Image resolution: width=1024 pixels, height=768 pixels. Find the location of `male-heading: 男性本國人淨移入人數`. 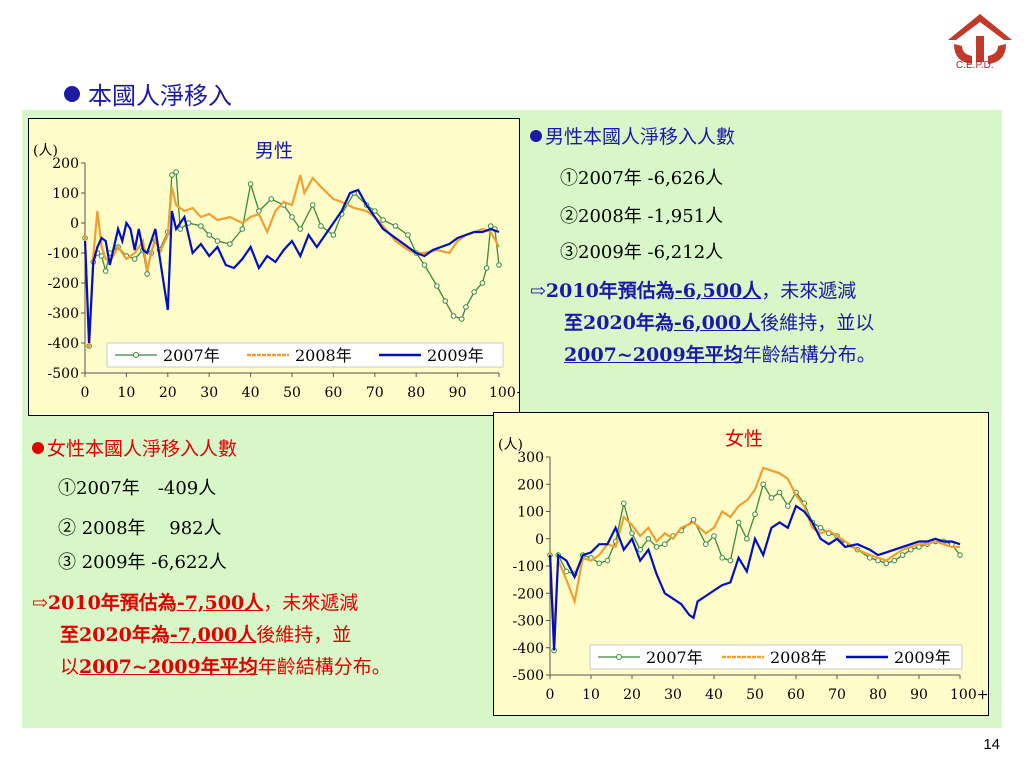

male-heading: 男性本國人淨移入人數 is located at coordinates (632, 135).